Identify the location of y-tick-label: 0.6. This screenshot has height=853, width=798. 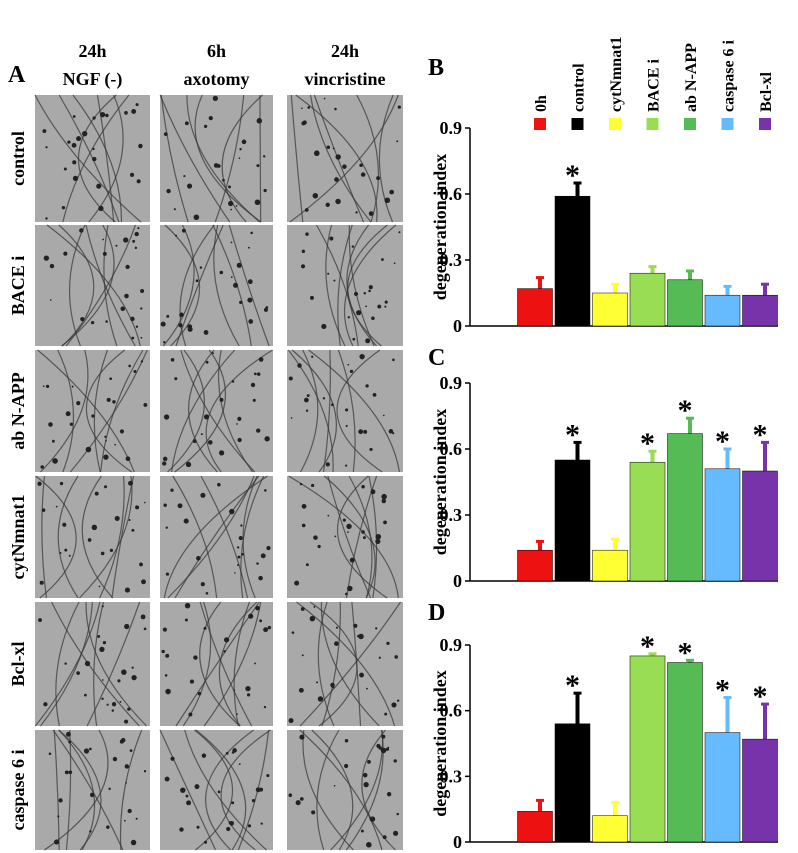
(451, 194).